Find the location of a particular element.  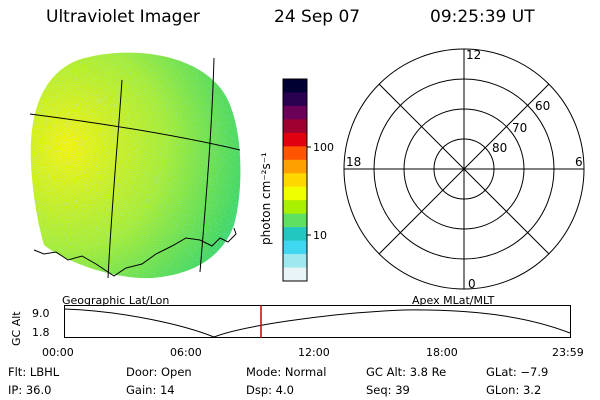

mode-status: Mode: Normal is located at coordinates (286, 372).